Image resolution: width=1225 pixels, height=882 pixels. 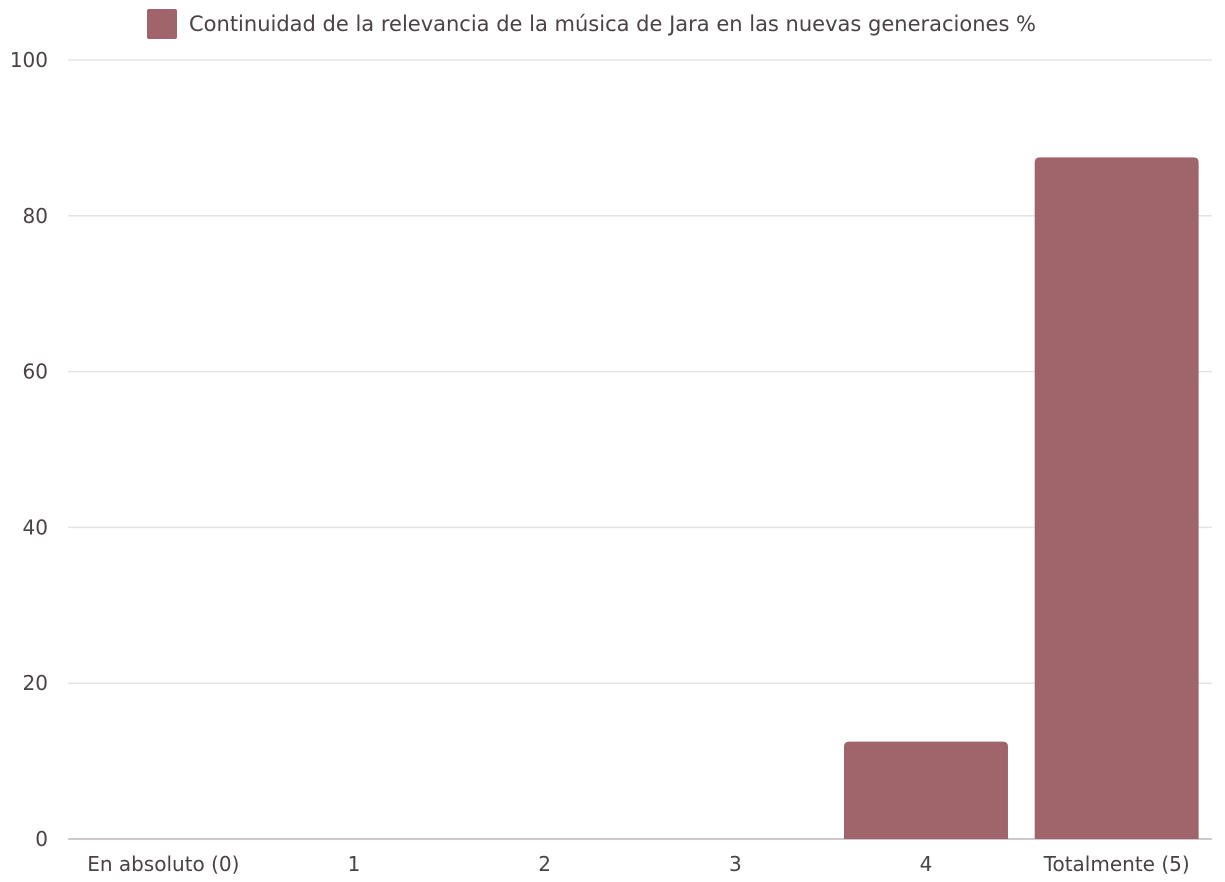 What do you see at coordinates (544, 864) in the screenshot?
I see `x-tick-label: 2` at bounding box center [544, 864].